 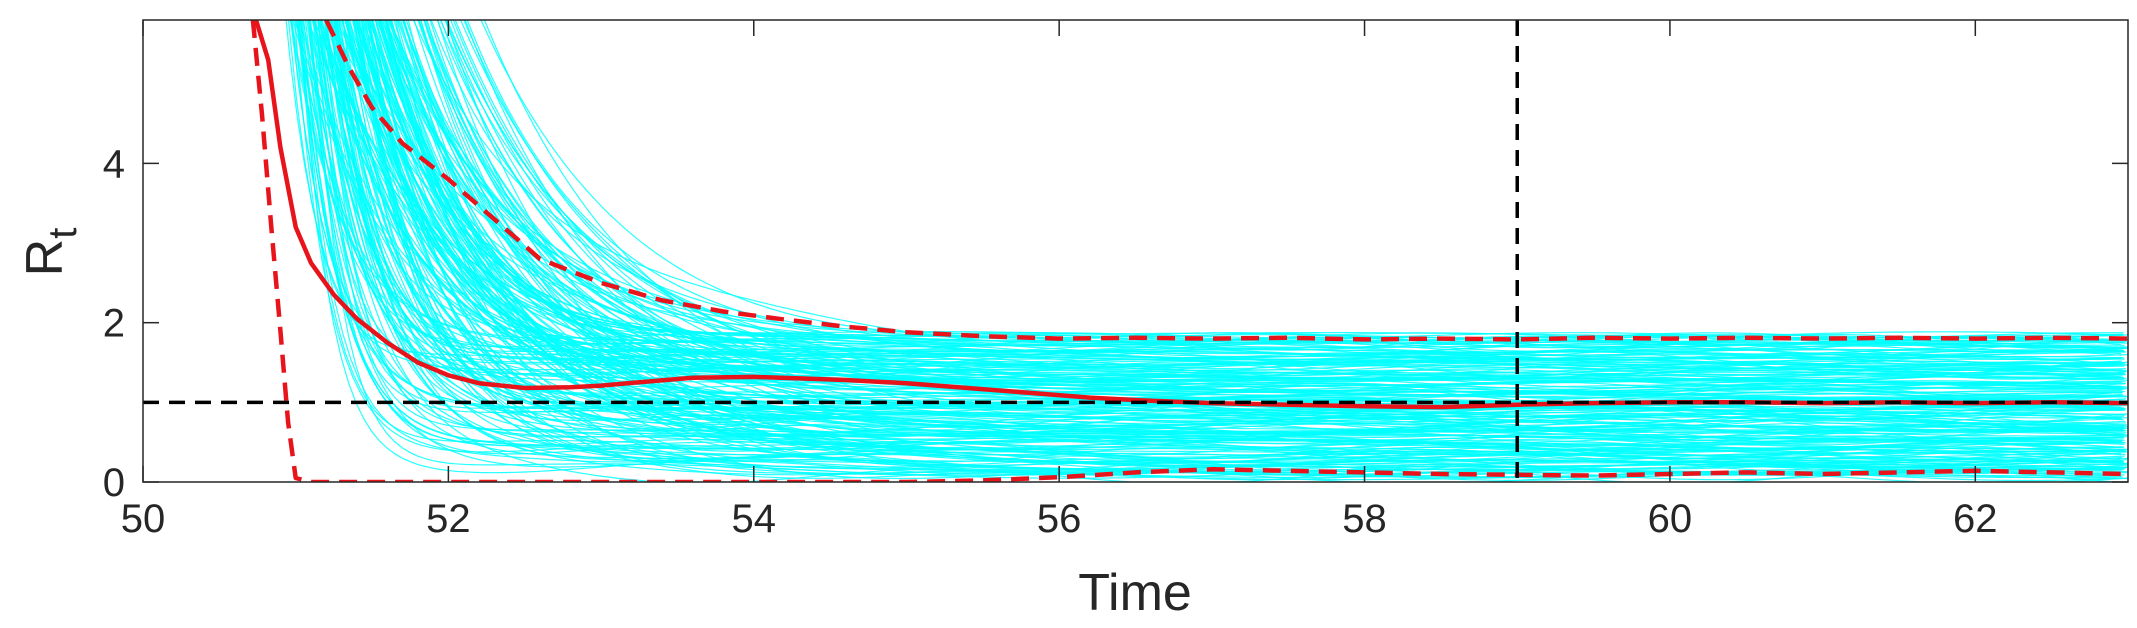 What do you see at coordinates (1364, 519) in the screenshot?
I see `x-tick-label: 58` at bounding box center [1364, 519].